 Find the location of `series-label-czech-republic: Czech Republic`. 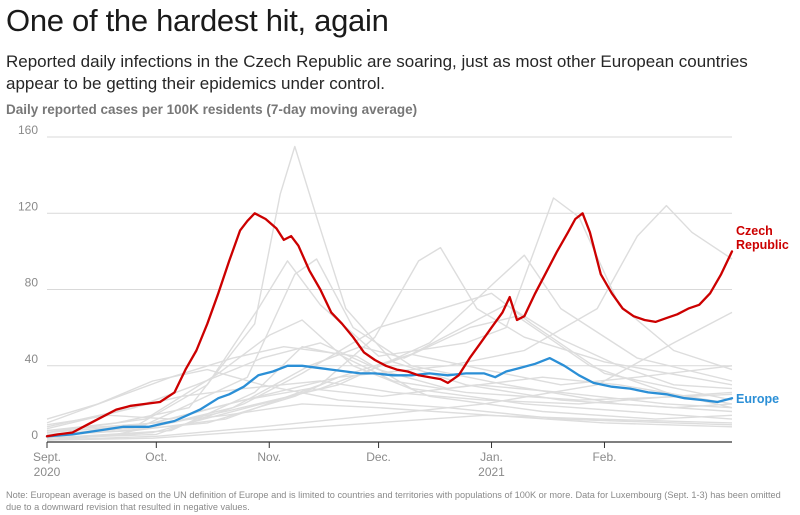

series-label-czech-republic: Czech Republic is located at coordinates (762, 238).